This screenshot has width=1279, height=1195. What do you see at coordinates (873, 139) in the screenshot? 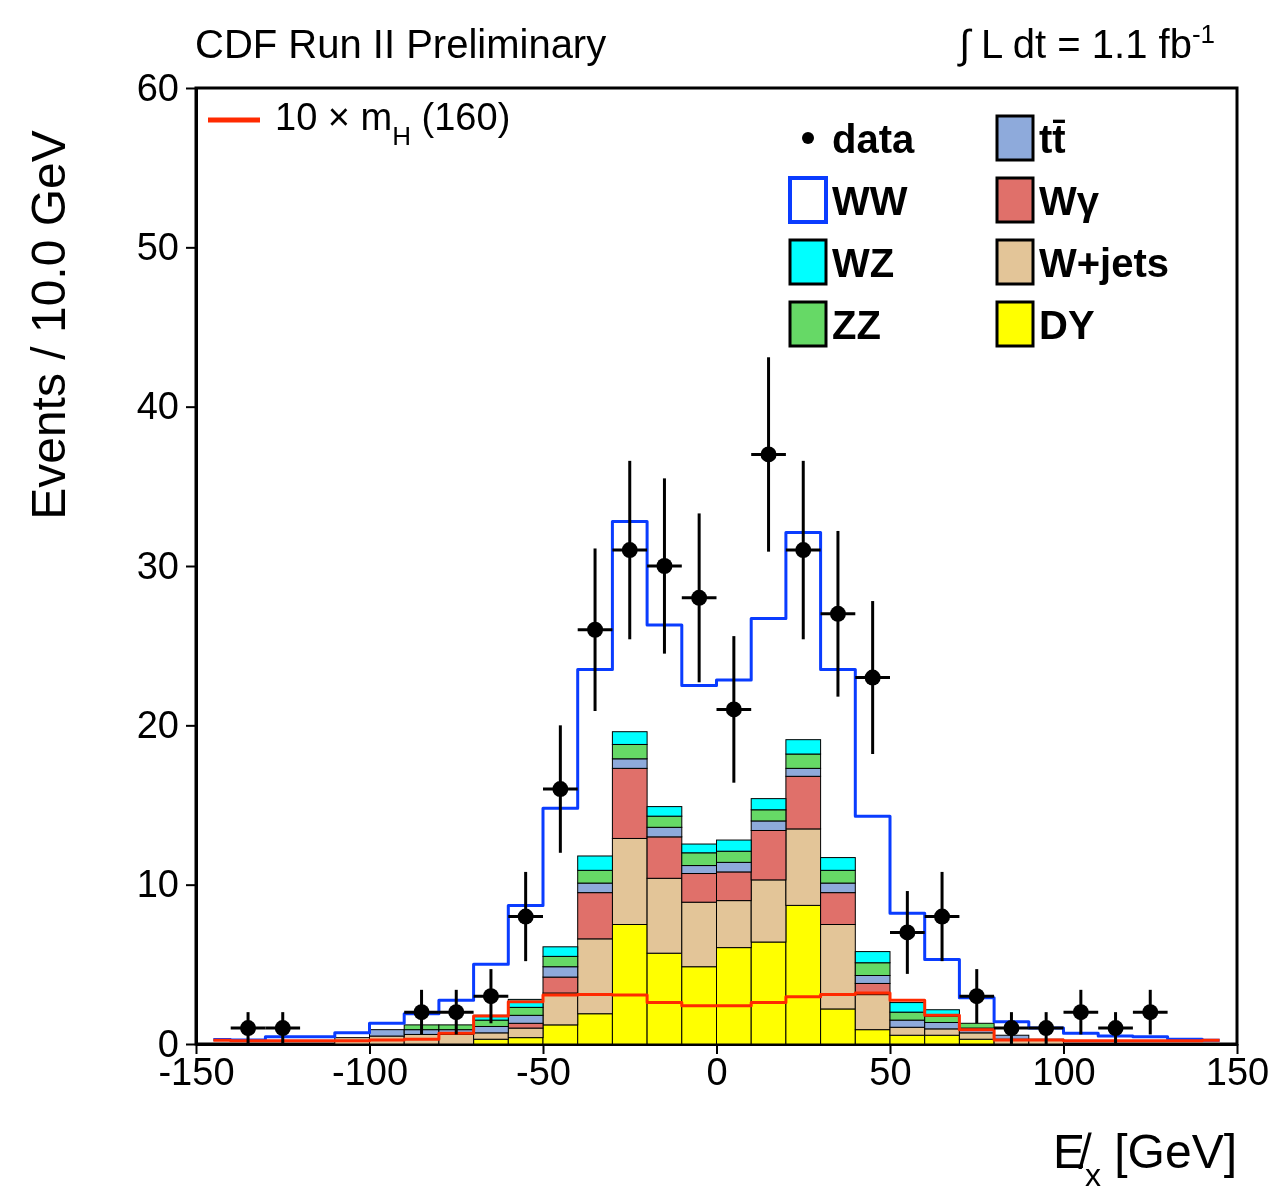
I see `legend-label: data` at bounding box center [873, 139].